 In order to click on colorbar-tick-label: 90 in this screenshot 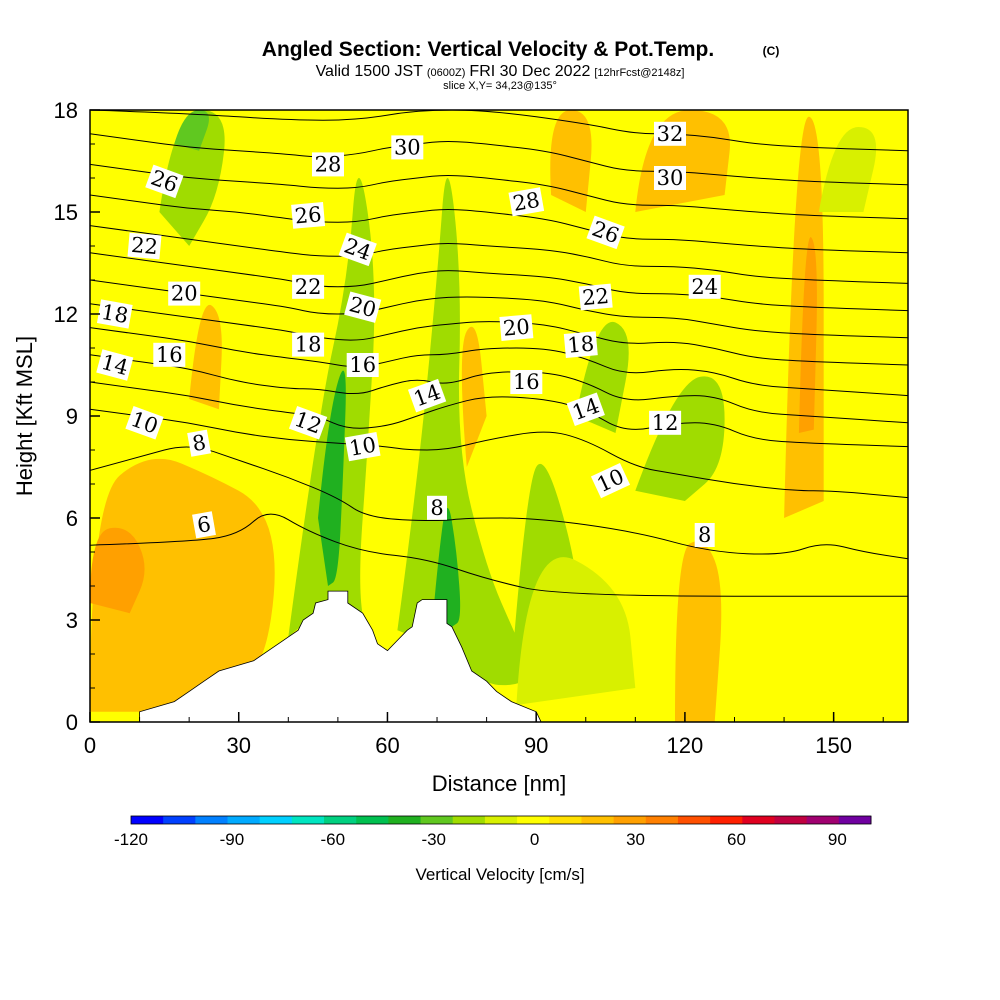, I will do `click(837, 839)`.